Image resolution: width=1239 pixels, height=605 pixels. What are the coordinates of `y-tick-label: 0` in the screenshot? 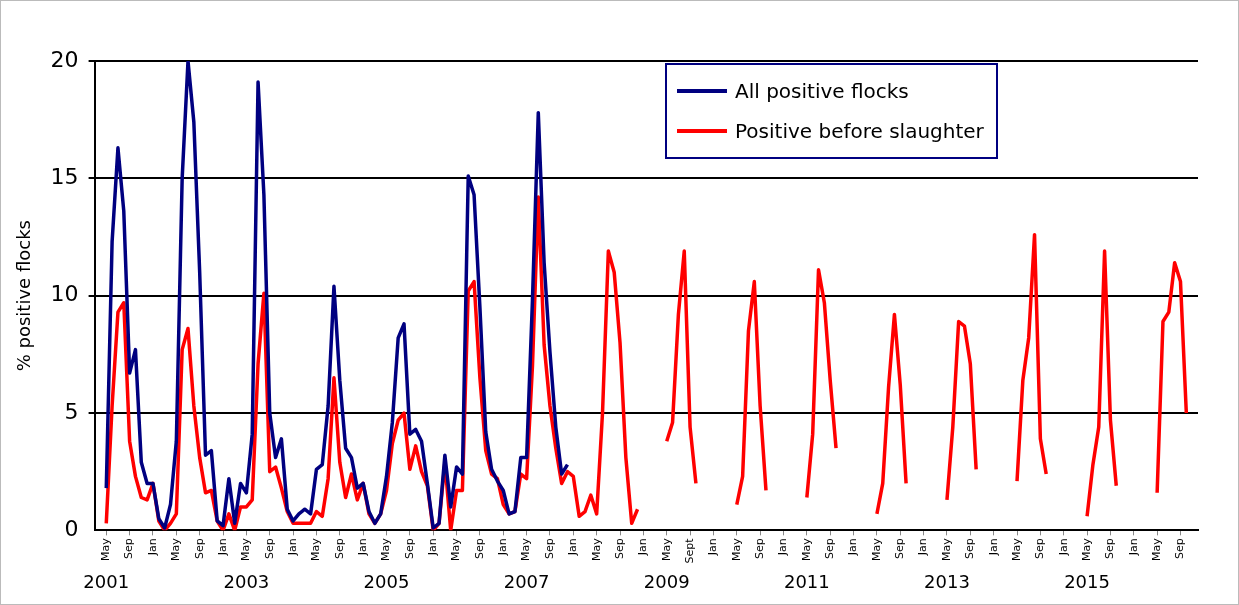 It's located at (71, 529).